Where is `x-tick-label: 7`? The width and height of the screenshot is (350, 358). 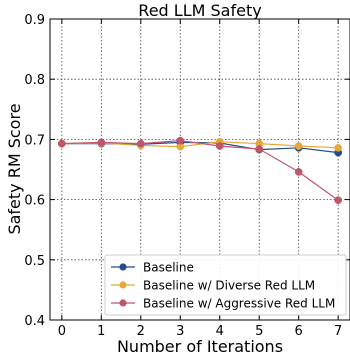 x-tick-label: 7 is located at coordinates (338, 331).